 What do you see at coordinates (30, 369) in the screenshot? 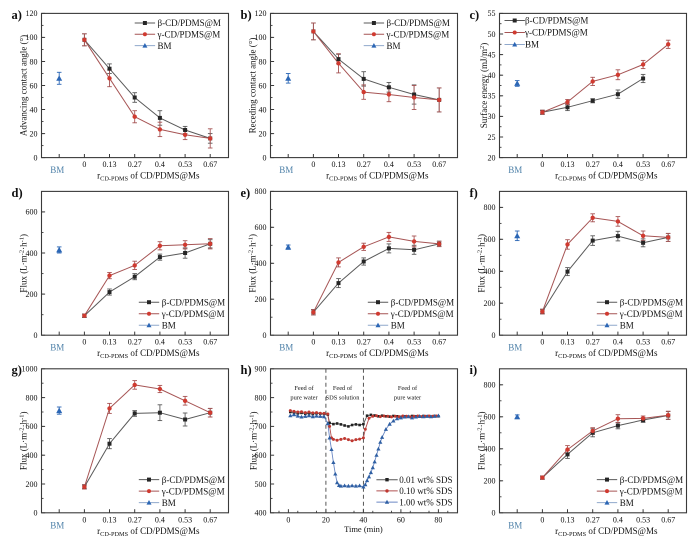
I see `svg-text: 1000` at bounding box center [30, 369].